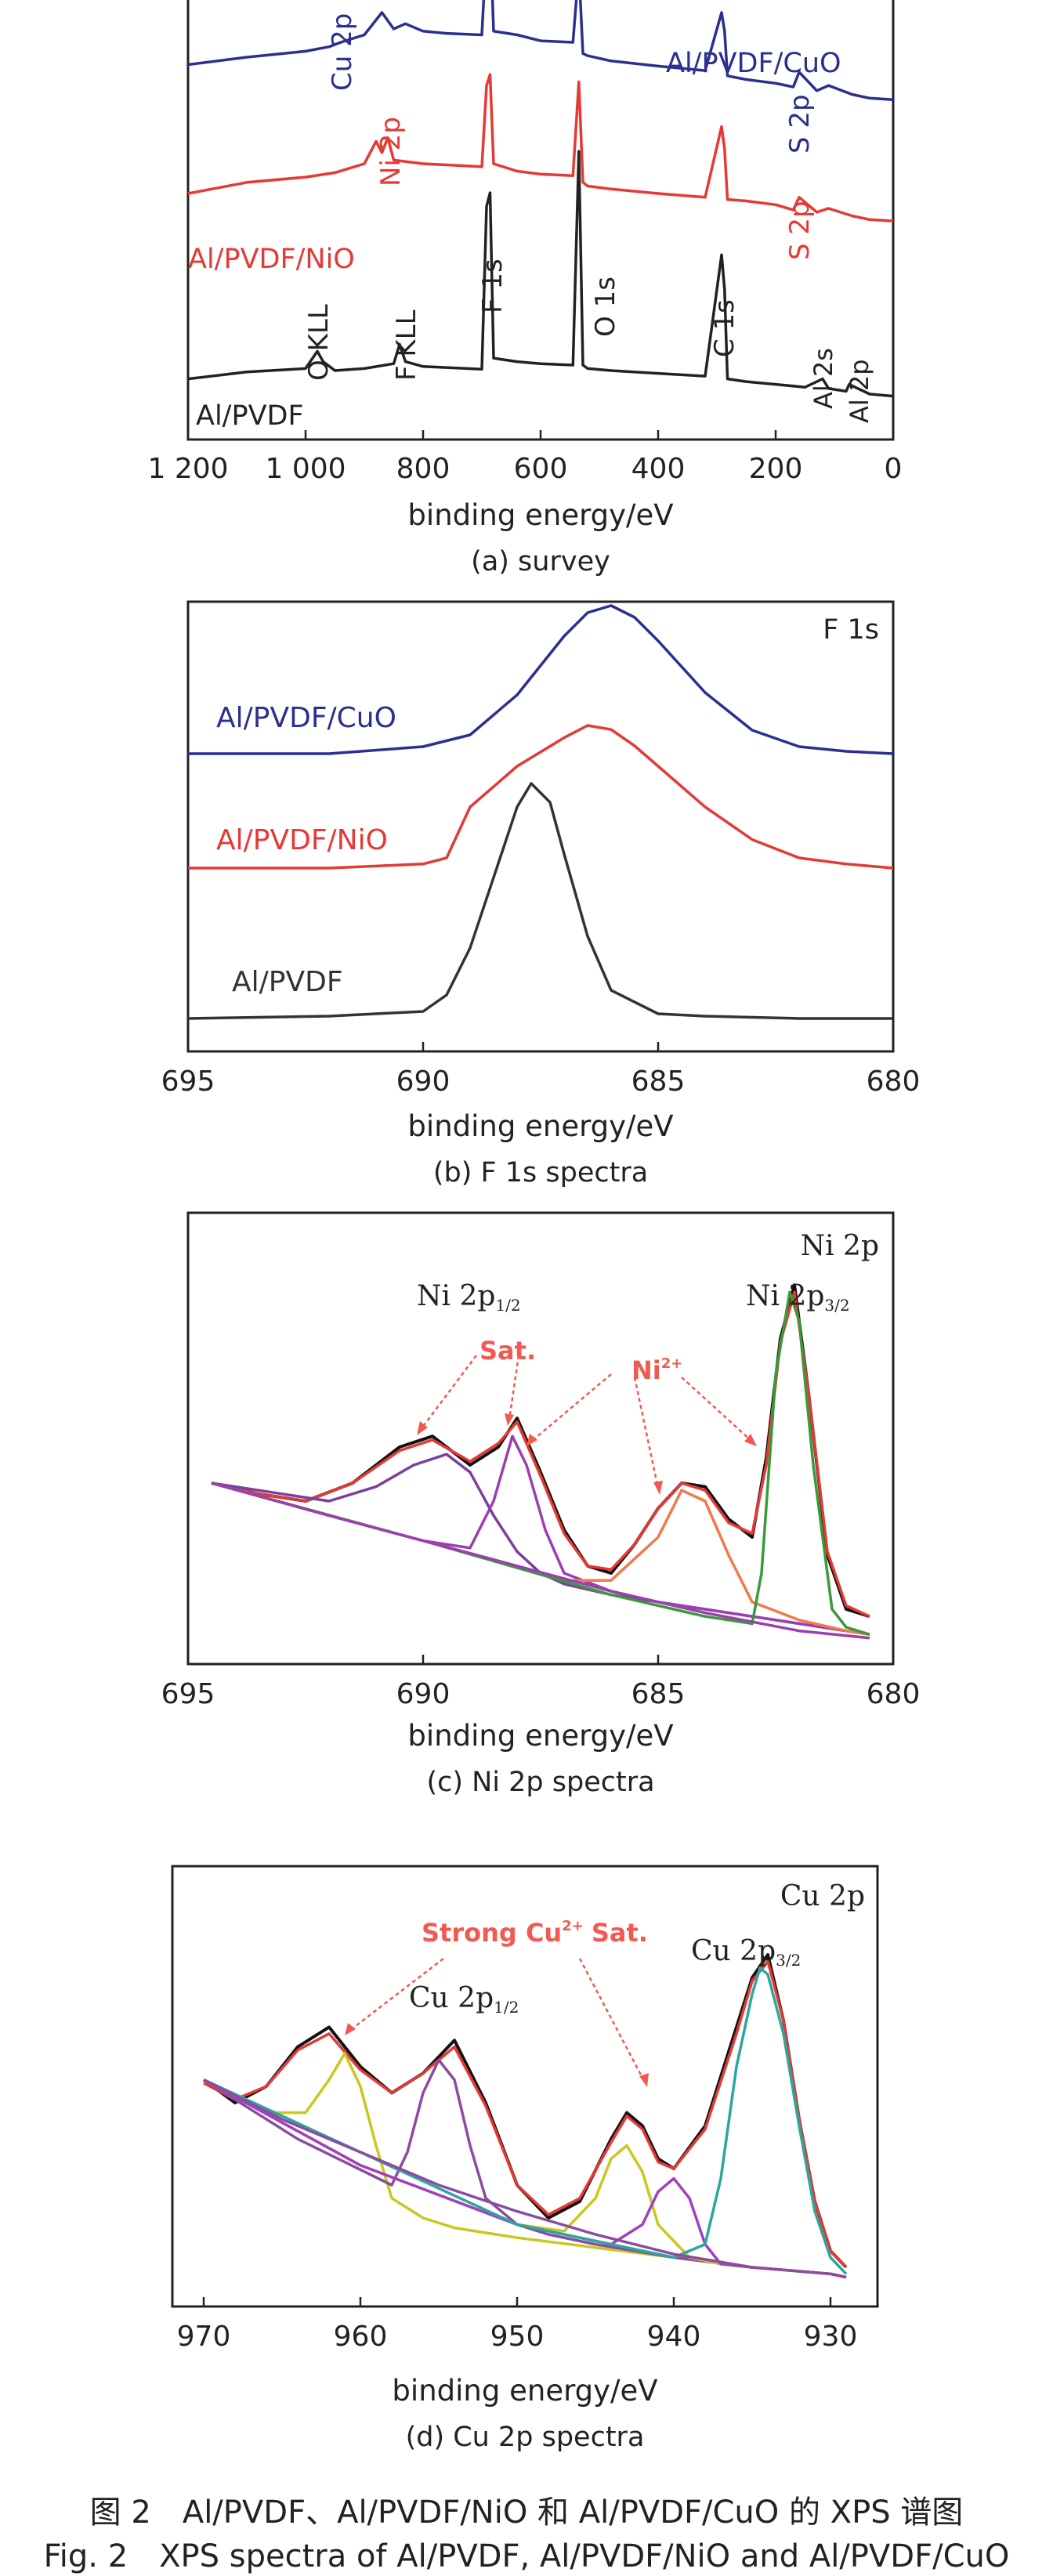 The image size is (1053, 2576). What do you see at coordinates (343, 52) in the screenshot?
I see `annotation-cu-2p: Cu 2p` at bounding box center [343, 52].